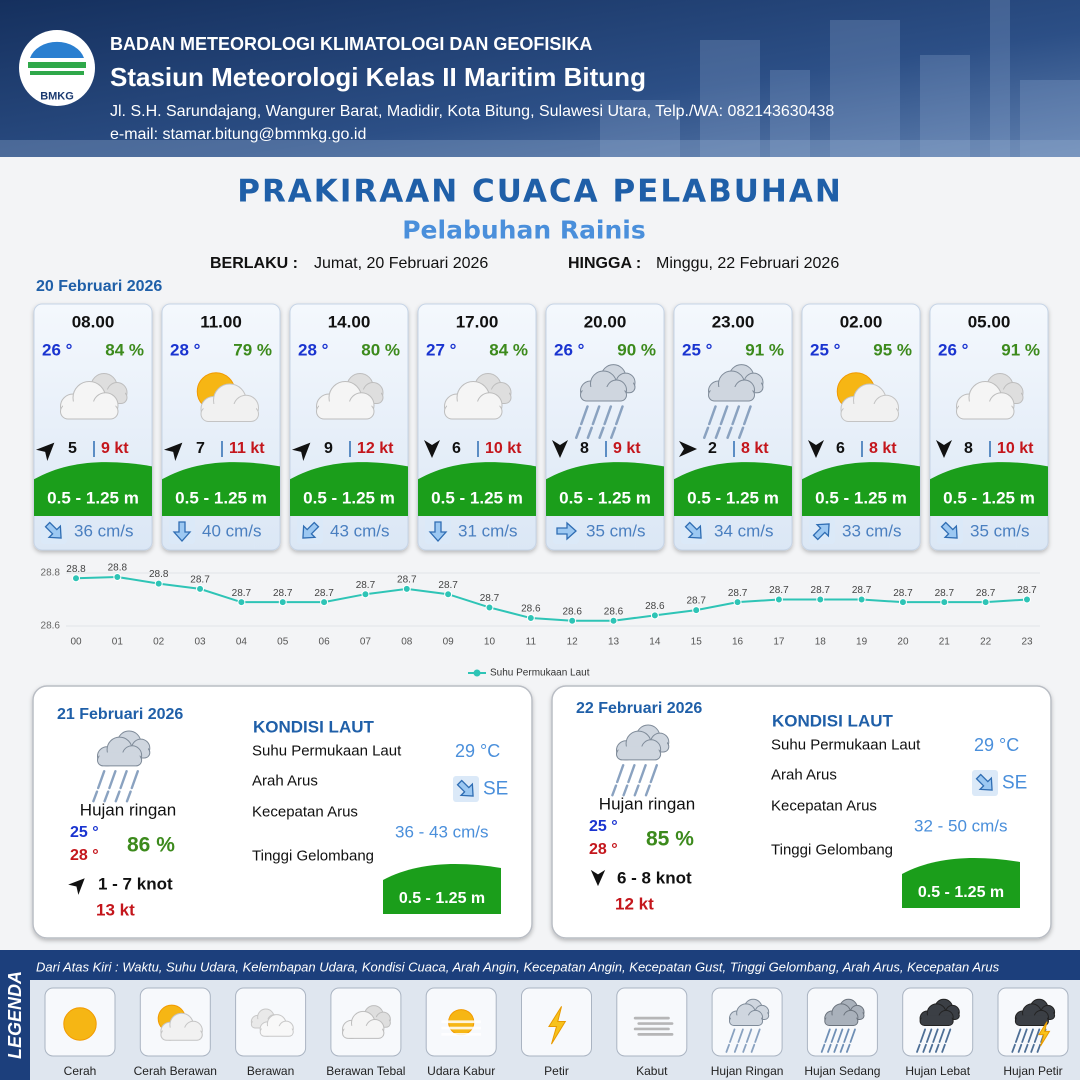 This screenshot has height=1080, width=1080. I want to click on day-date: 20 Februari 2026, so click(99, 286).